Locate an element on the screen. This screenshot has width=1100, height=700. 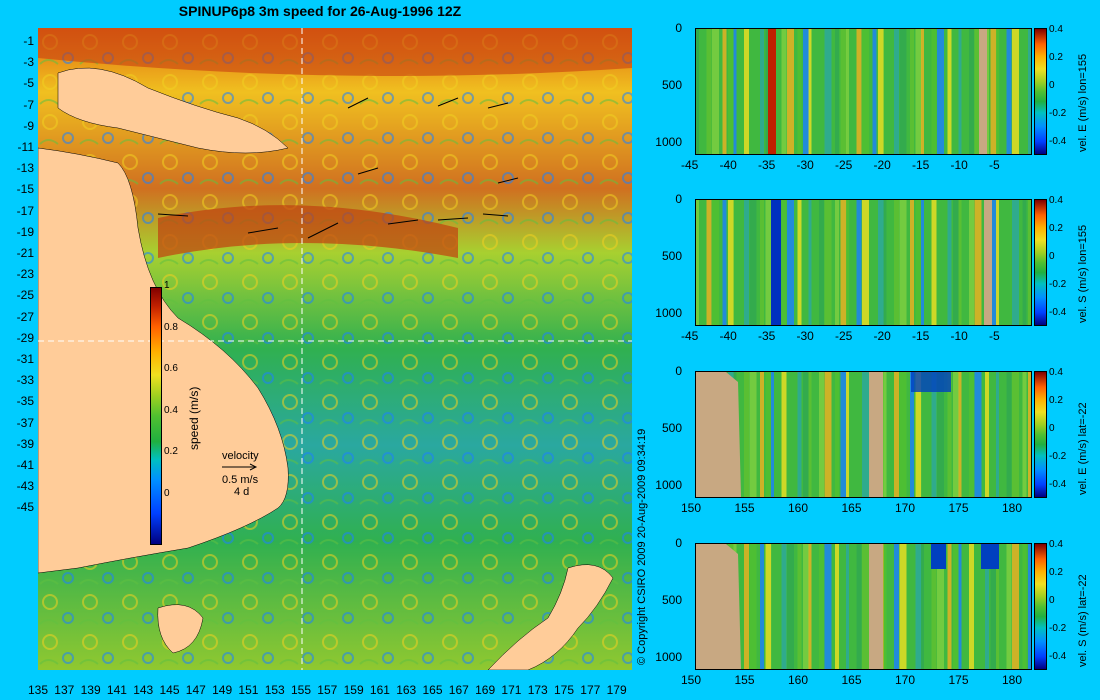
lon-tick-label: 143 is located at coordinates (143, 690).